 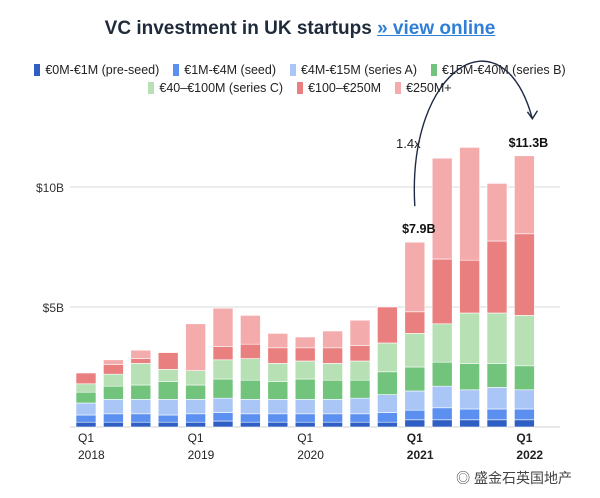 What do you see at coordinates (345, 88) in the screenshot?
I see `legend-label: €100–€250M` at bounding box center [345, 88].